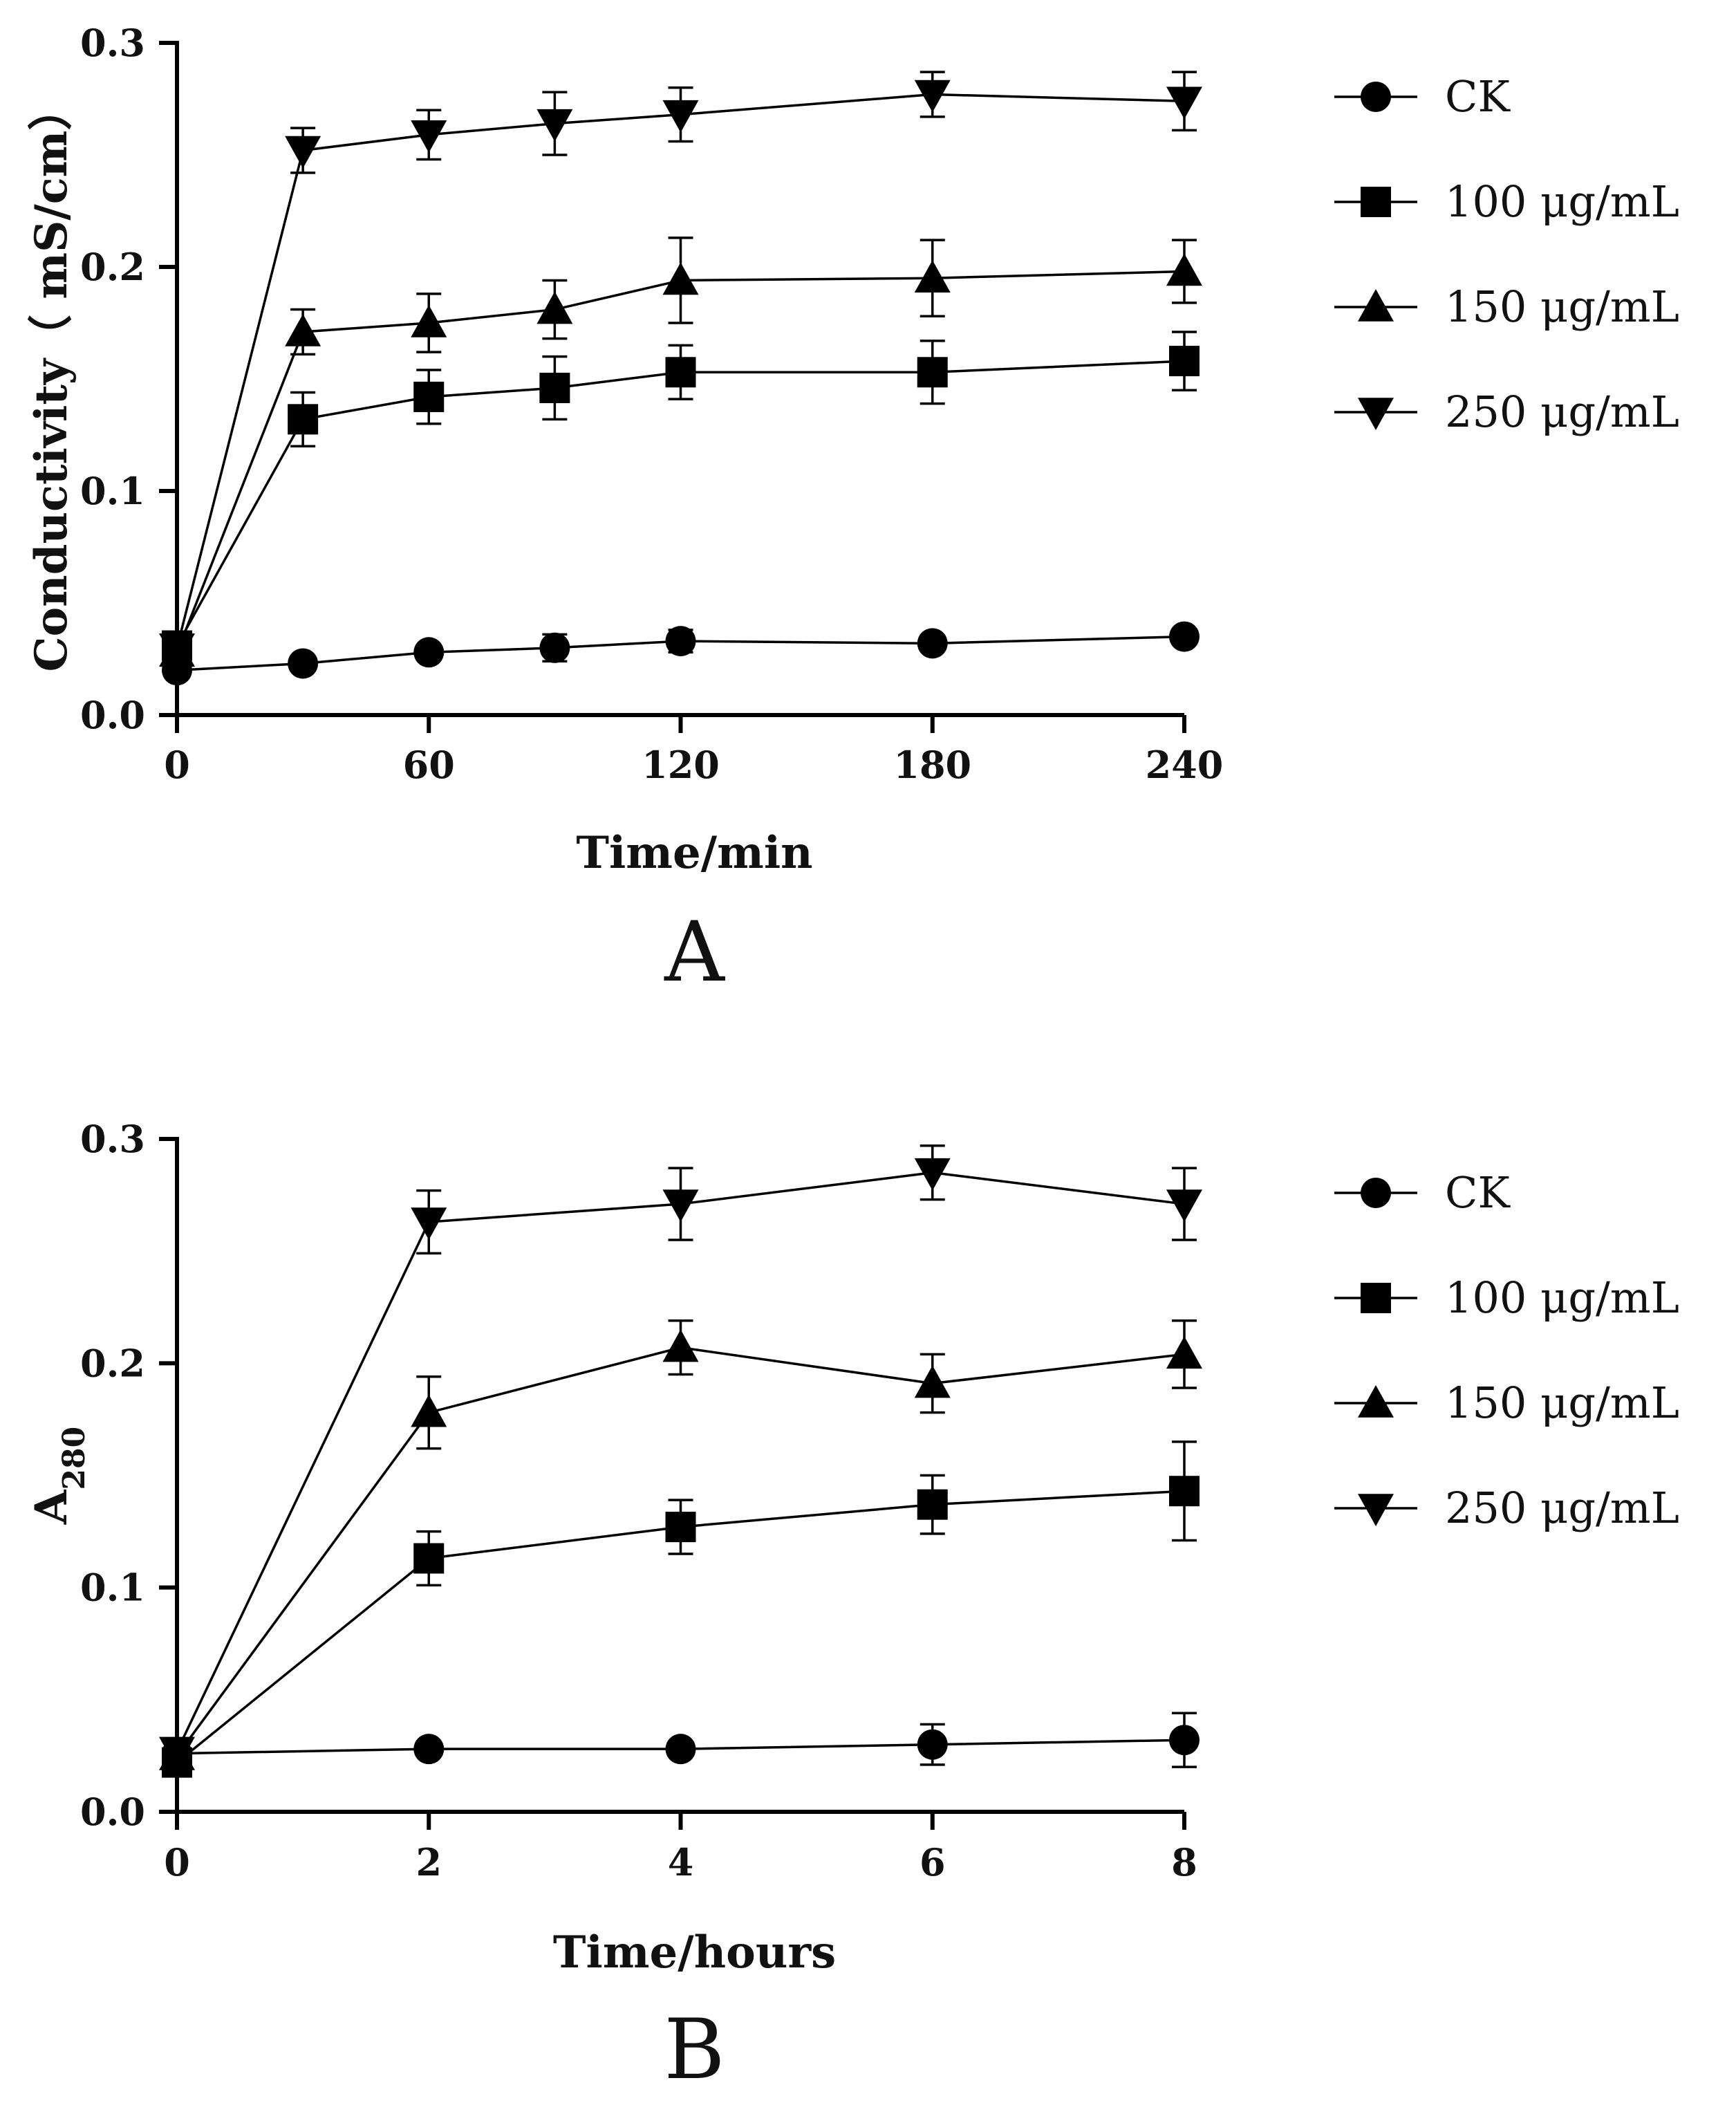  I want to click on x-tick-label: 240, so click(1185, 765).